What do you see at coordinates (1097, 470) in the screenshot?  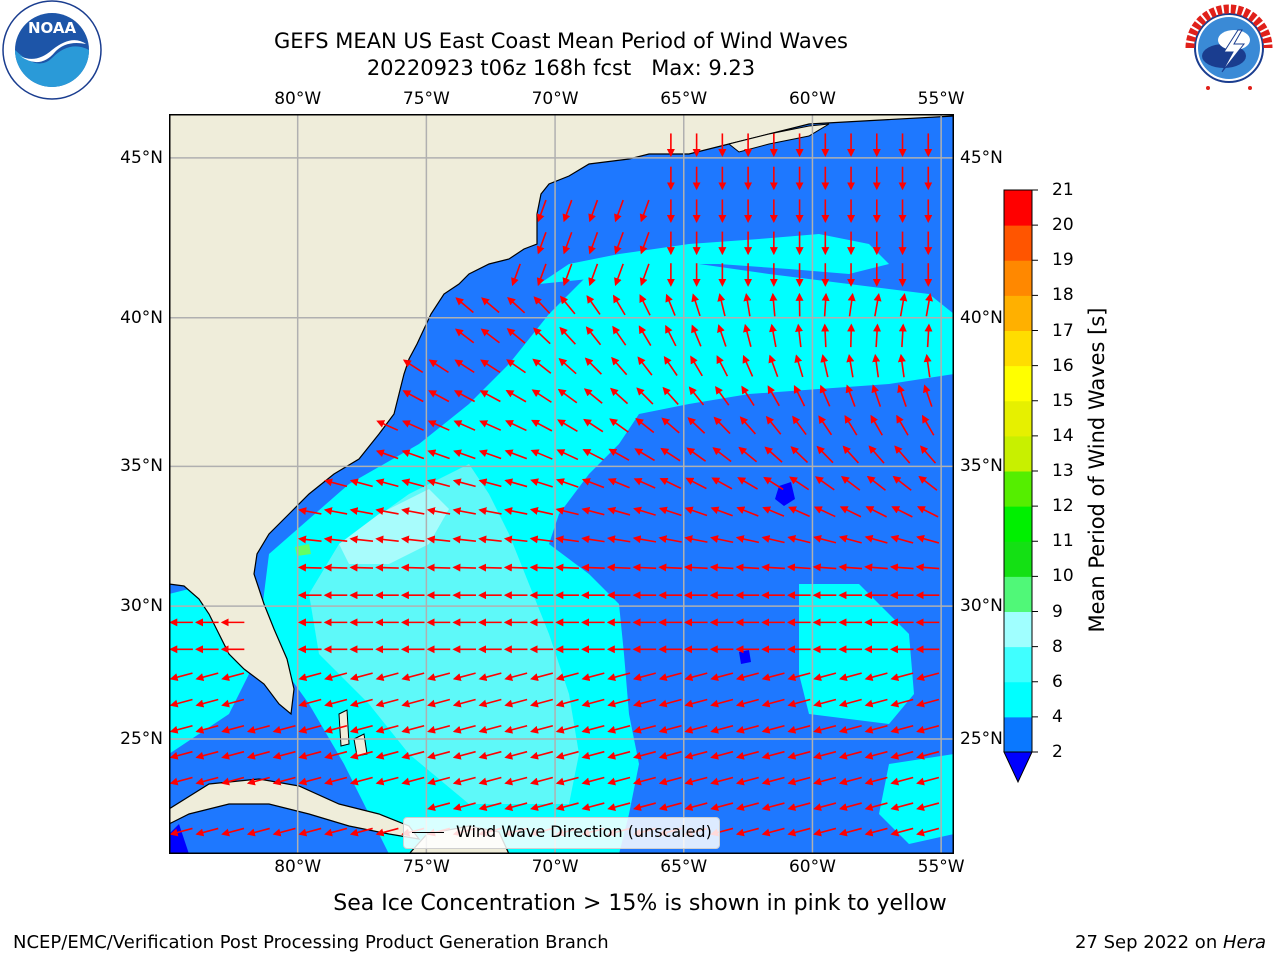 I see `colorbar-label: Mean Period of Wind Waves [s]` at bounding box center [1097, 470].